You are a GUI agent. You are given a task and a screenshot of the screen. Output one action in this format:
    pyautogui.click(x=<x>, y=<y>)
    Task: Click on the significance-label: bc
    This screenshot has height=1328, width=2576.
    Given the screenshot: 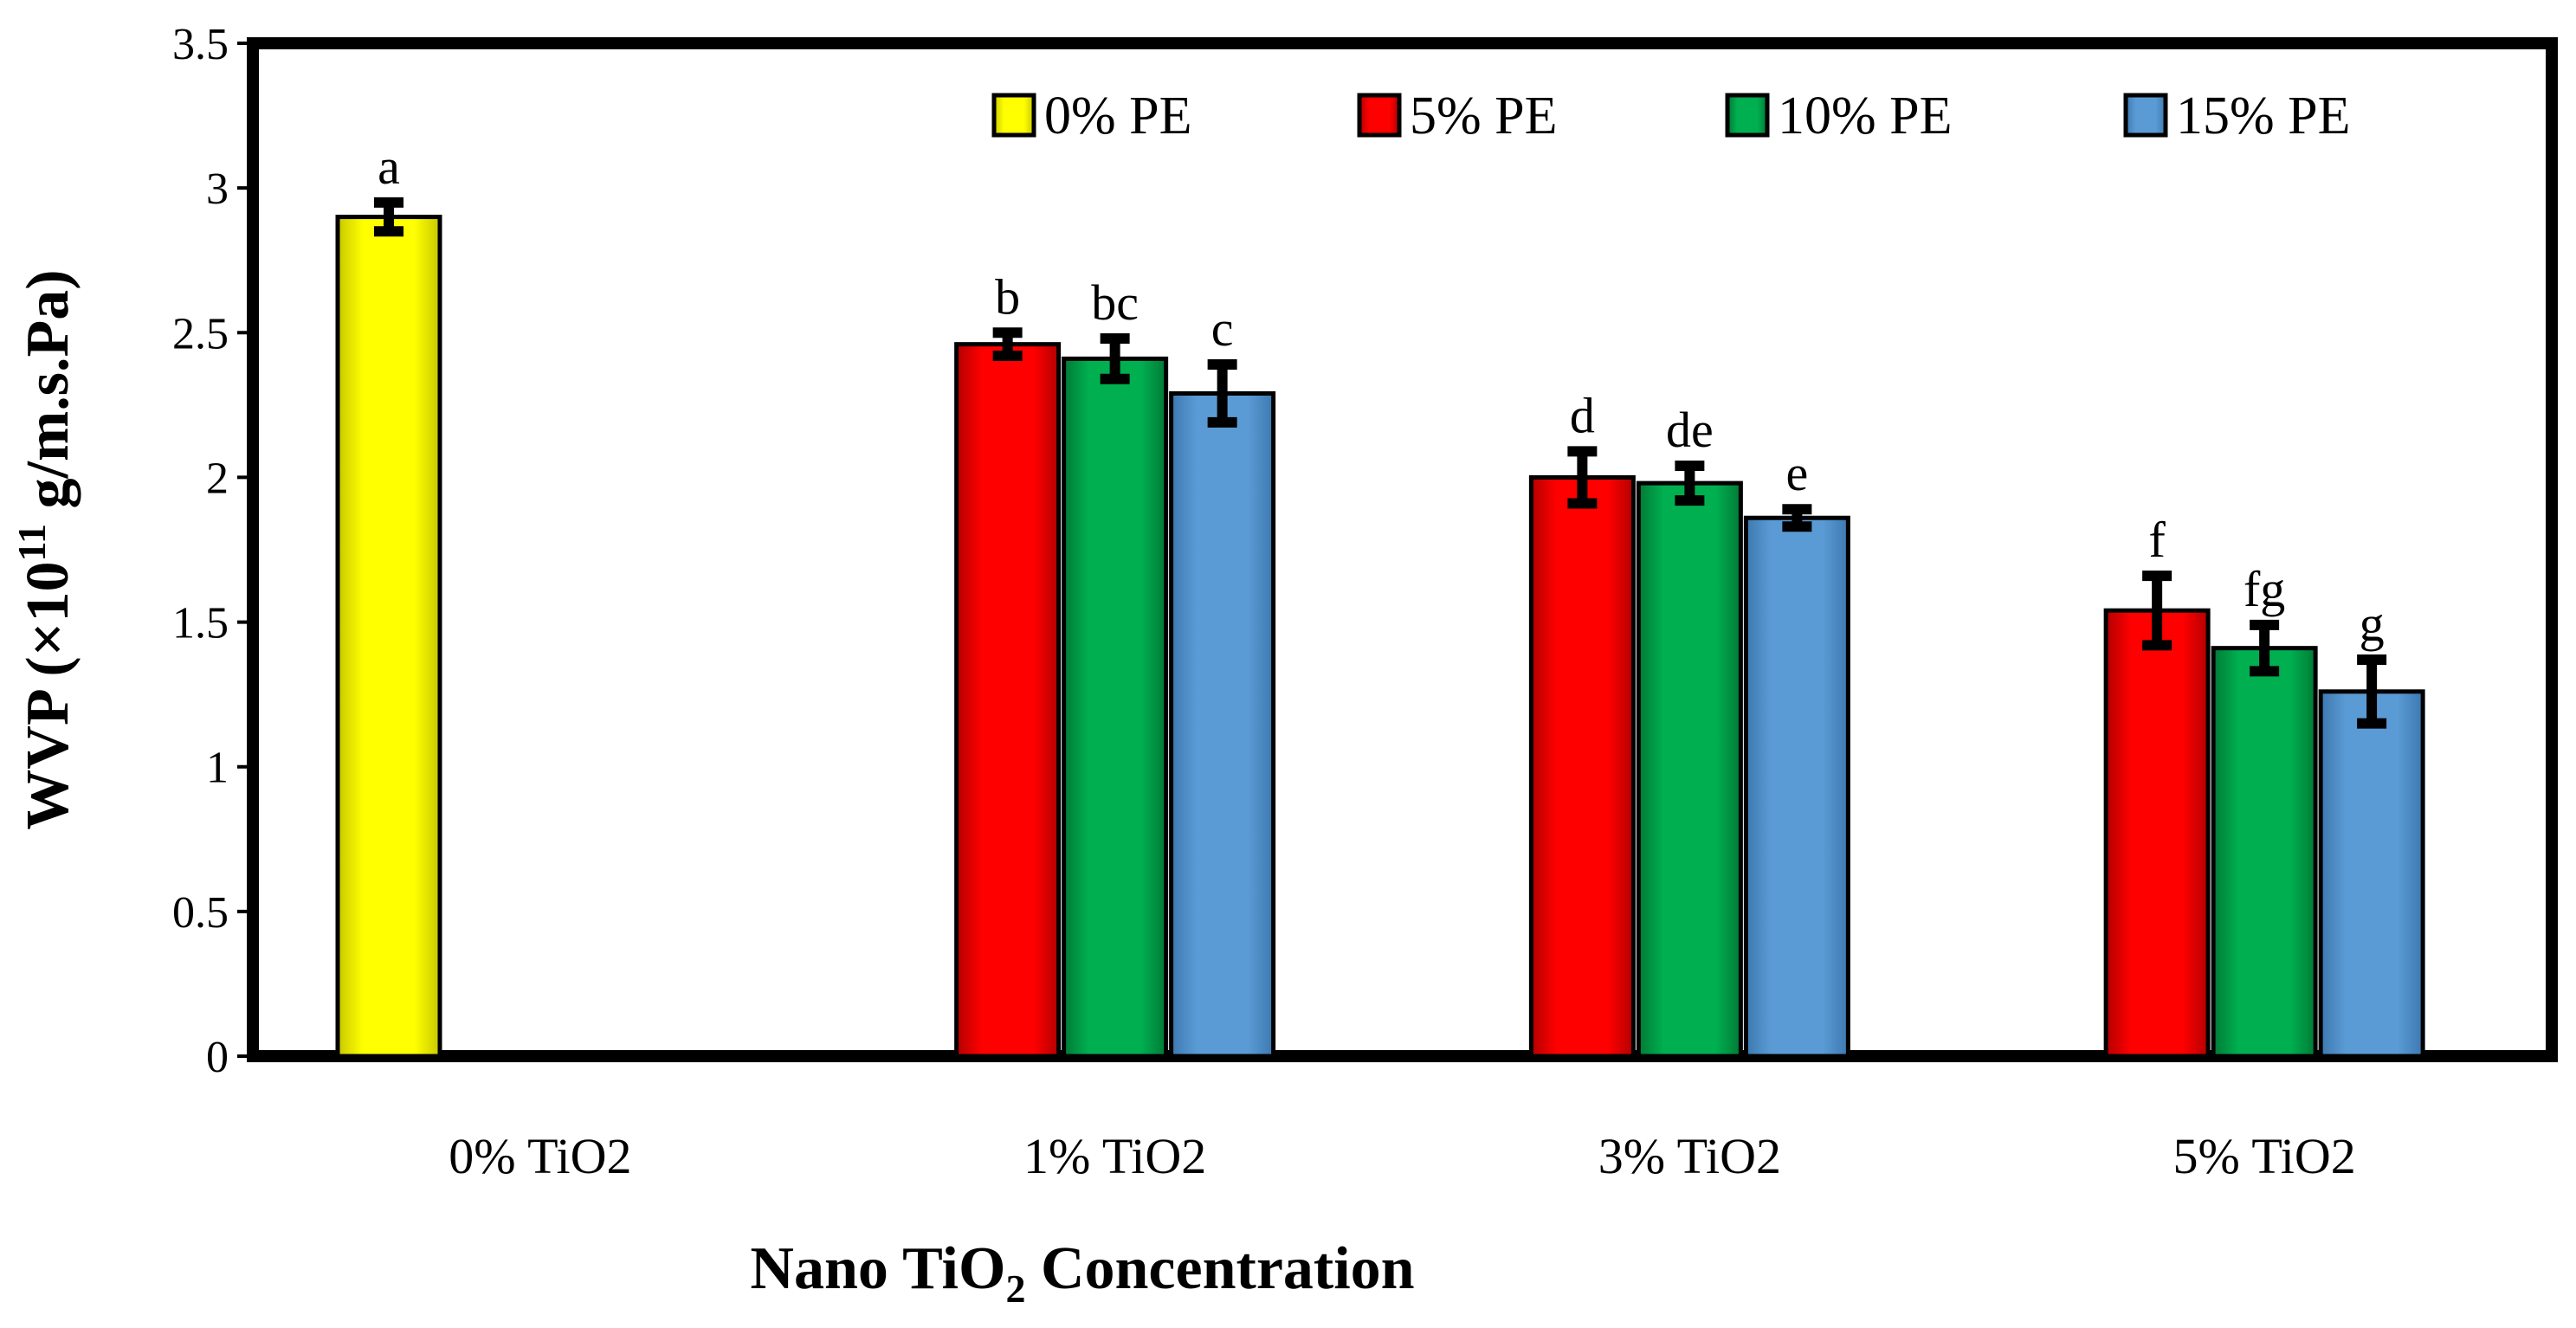 What is the action you would take?
    pyautogui.click(x=1115, y=302)
    